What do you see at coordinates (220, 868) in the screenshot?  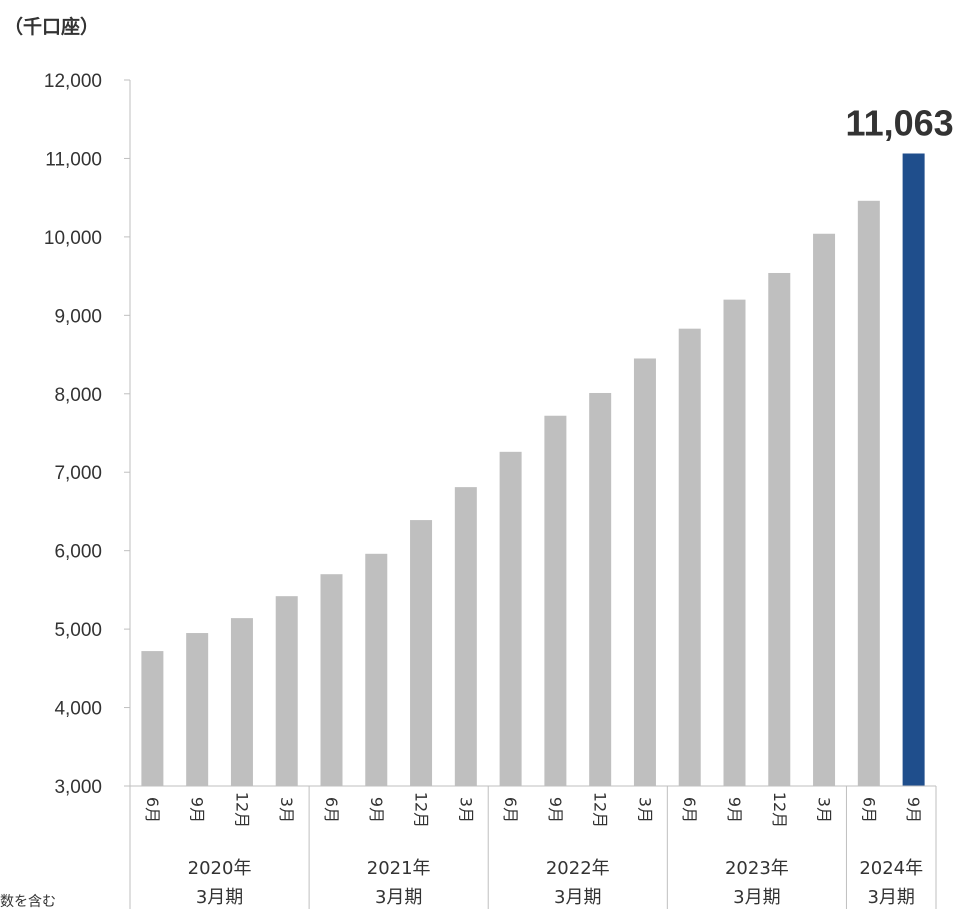 I see `group-label-year: 2020年` at bounding box center [220, 868].